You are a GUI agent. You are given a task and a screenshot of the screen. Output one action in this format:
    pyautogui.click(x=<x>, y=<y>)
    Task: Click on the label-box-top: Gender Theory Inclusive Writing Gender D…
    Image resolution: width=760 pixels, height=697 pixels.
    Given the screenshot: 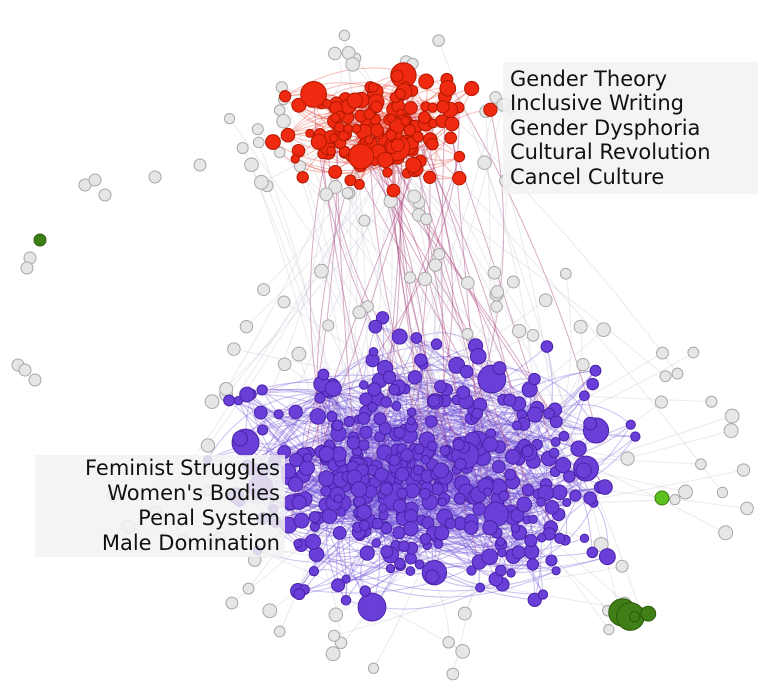 What is the action you would take?
    pyautogui.click(x=630, y=128)
    